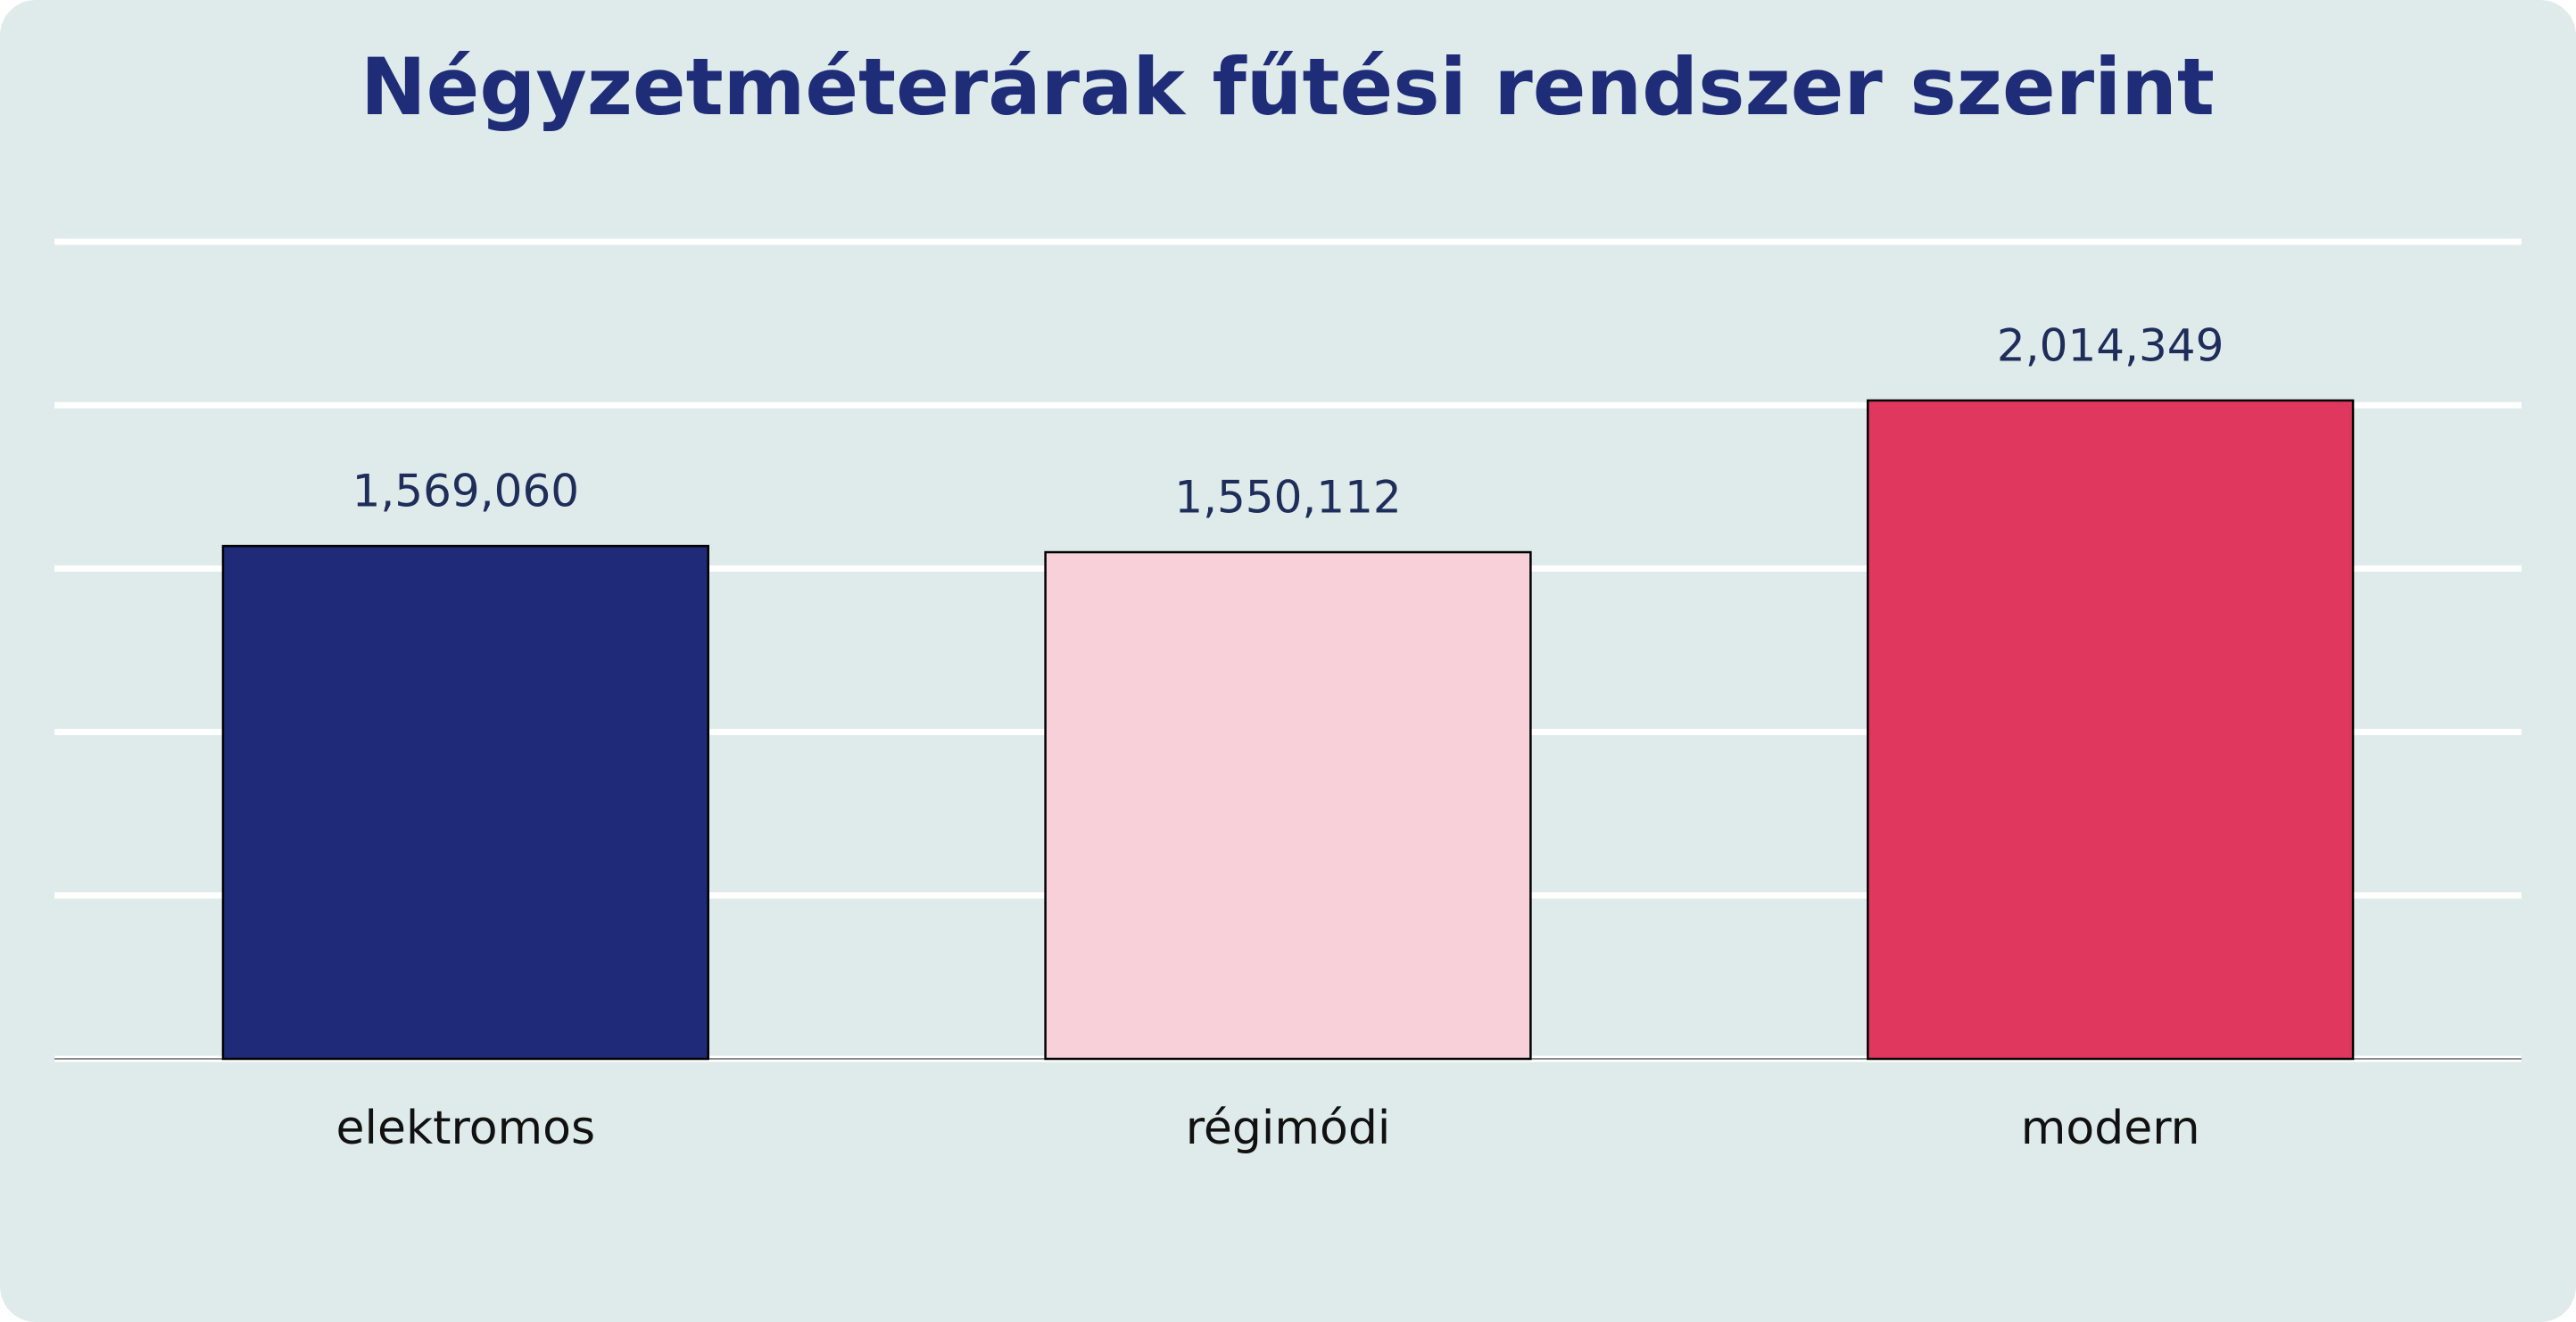 The width and height of the screenshot is (2576, 1322). What do you see at coordinates (2110, 345) in the screenshot?
I see `value-label: 2,014,349` at bounding box center [2110, 345].